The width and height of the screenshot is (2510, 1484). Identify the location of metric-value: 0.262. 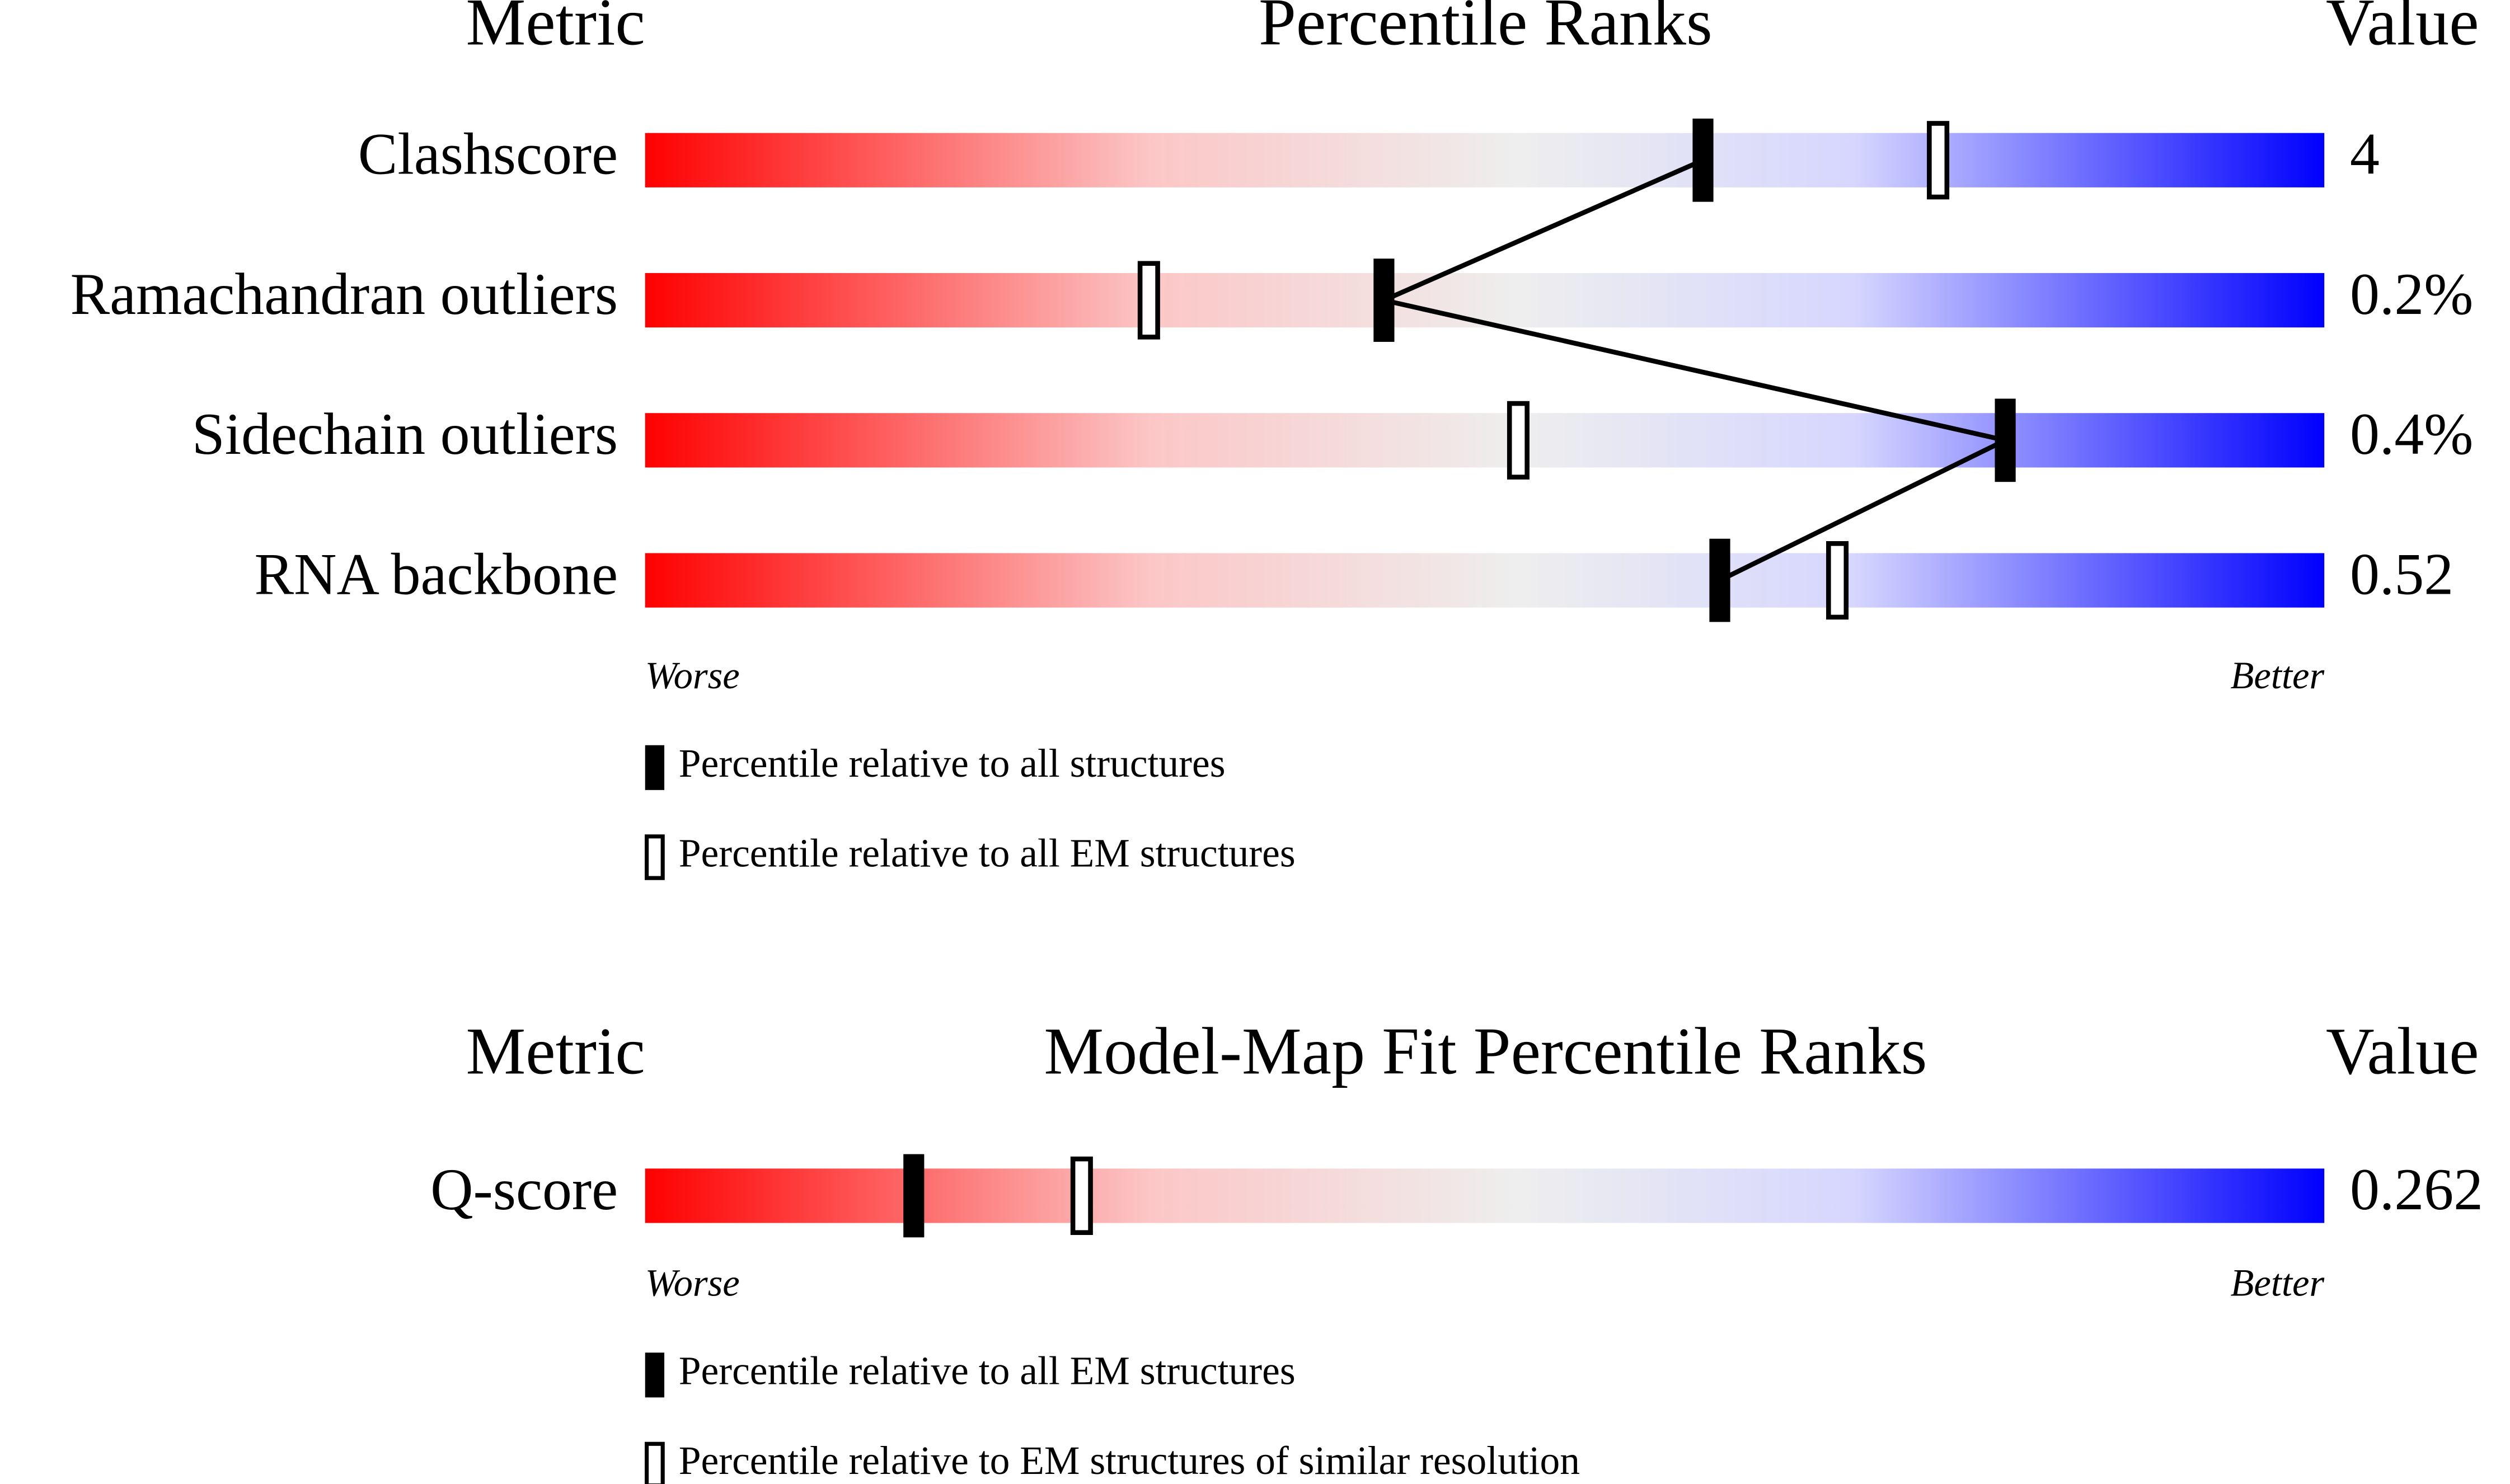
(2416, 1189).